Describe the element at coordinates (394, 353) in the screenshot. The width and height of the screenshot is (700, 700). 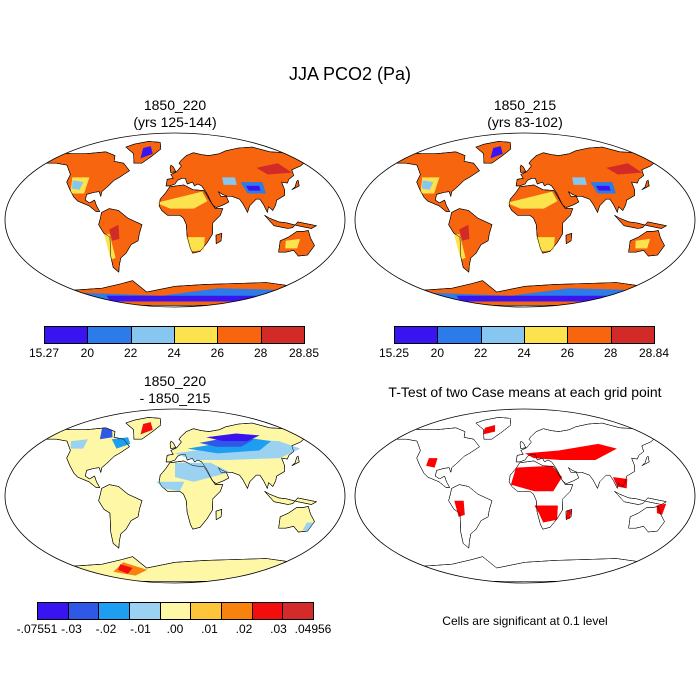
I see `colorbar-tick-label: 15.25` at that location.